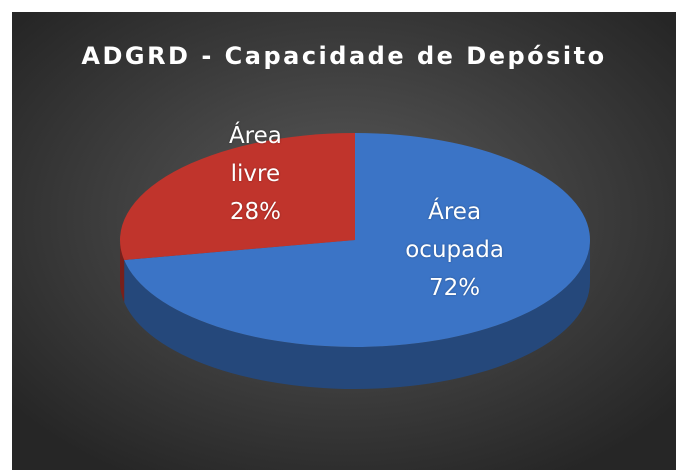 The image size is (688, 470). What do you see at coordinates (255, 155) in the screenshot?
I see `slice-category: Área livre` at bounding box center [255, 155].